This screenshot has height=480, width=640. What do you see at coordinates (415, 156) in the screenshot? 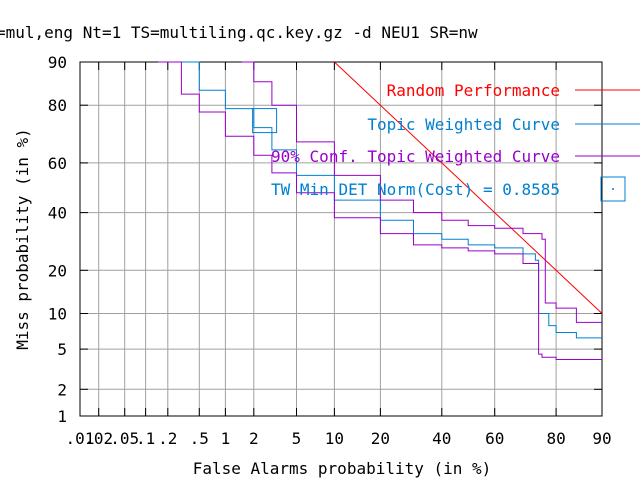
I see `legend-label: 90% Conf. Topic Weighted Curve` at bounding box center [415, 156].